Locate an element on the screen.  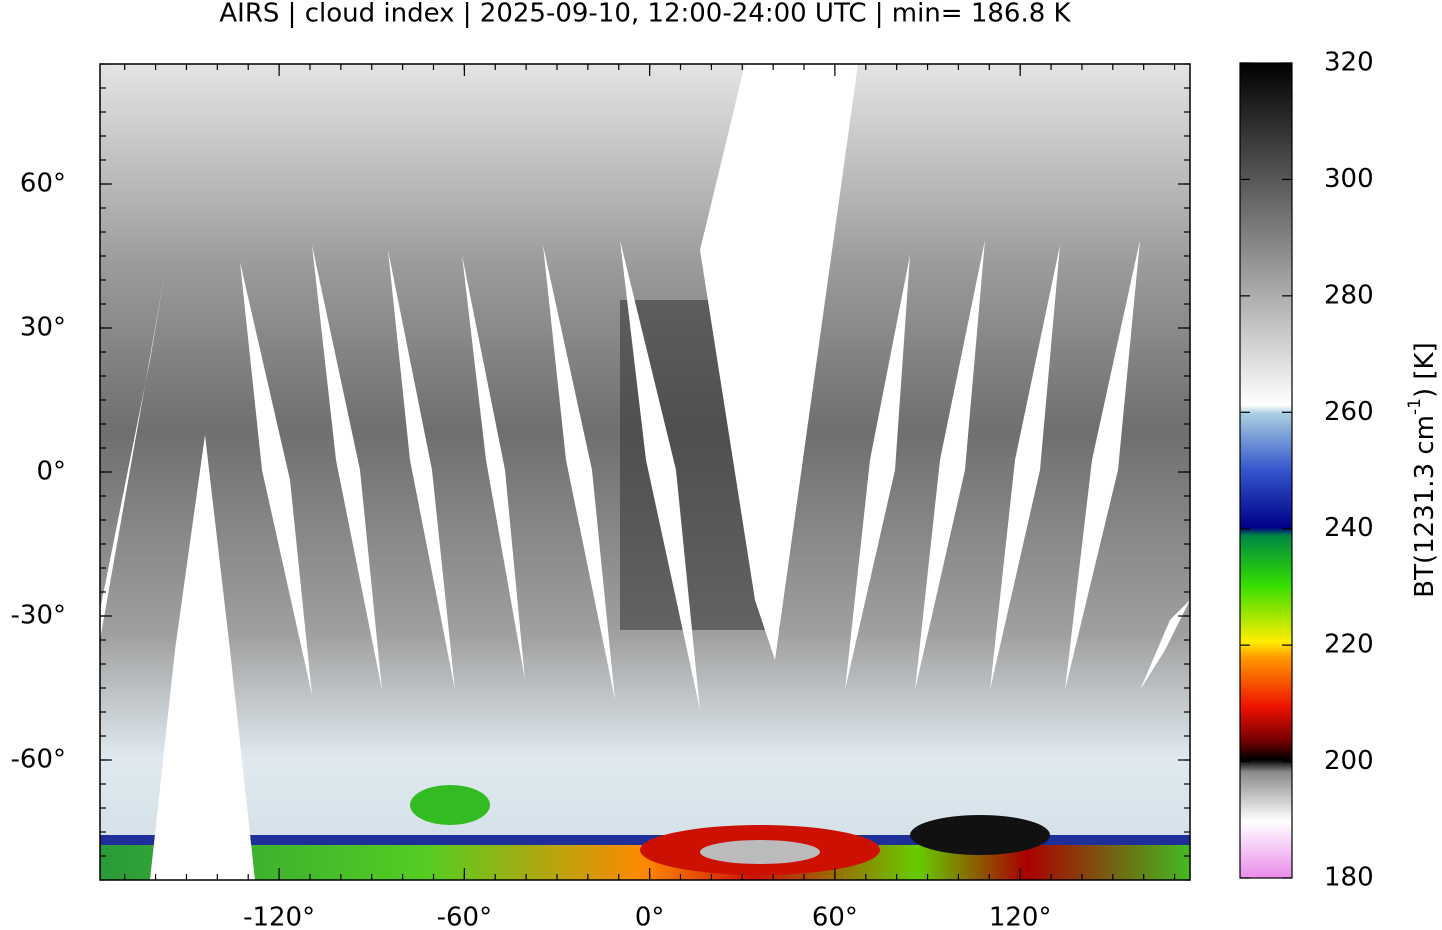
colorbar-label-text: BT(1231.3 cm is located at coordinates (1425, 506).